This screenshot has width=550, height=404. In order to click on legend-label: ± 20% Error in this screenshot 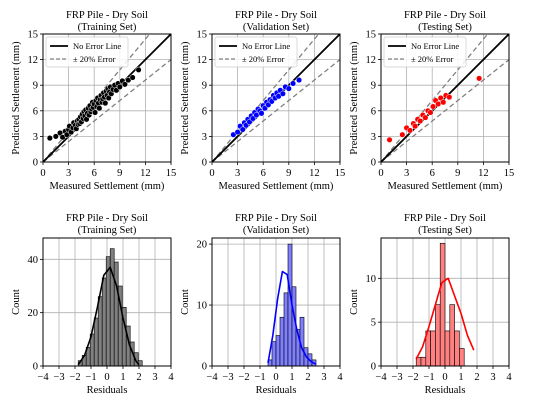, I will do `click(263, 59)`.